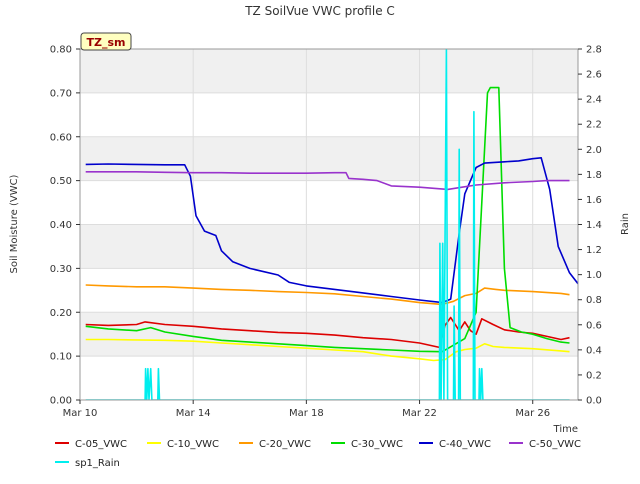 Image resolution: width=640 pixels, height=484 pixels. I want to click on y-tick-label: 0.30, so click(61, 269).